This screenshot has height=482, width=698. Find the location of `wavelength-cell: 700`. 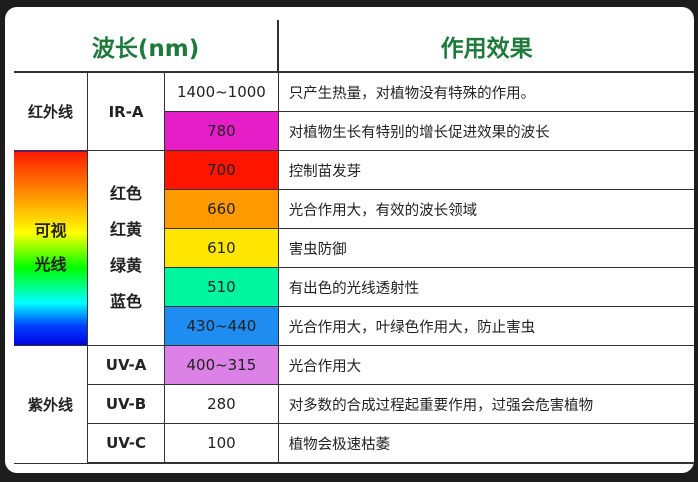

wavelength-cell: 700 is located at coordinates (221, 170).